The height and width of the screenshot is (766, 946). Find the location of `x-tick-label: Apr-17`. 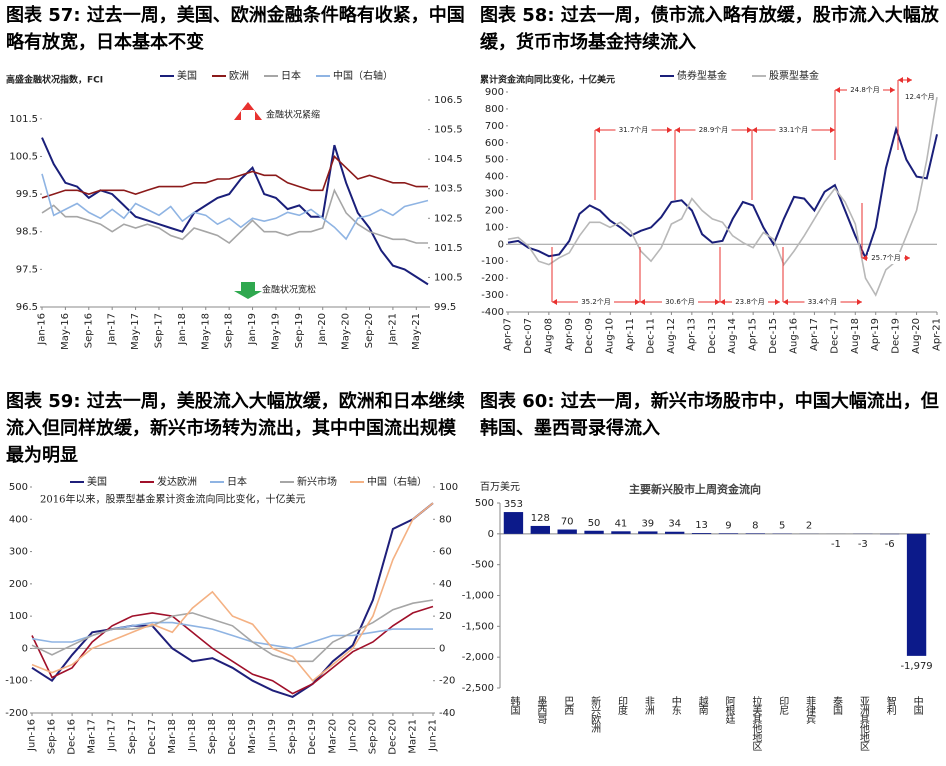

x-tick-label: Apr-17 is located at coordinates (814, 334).